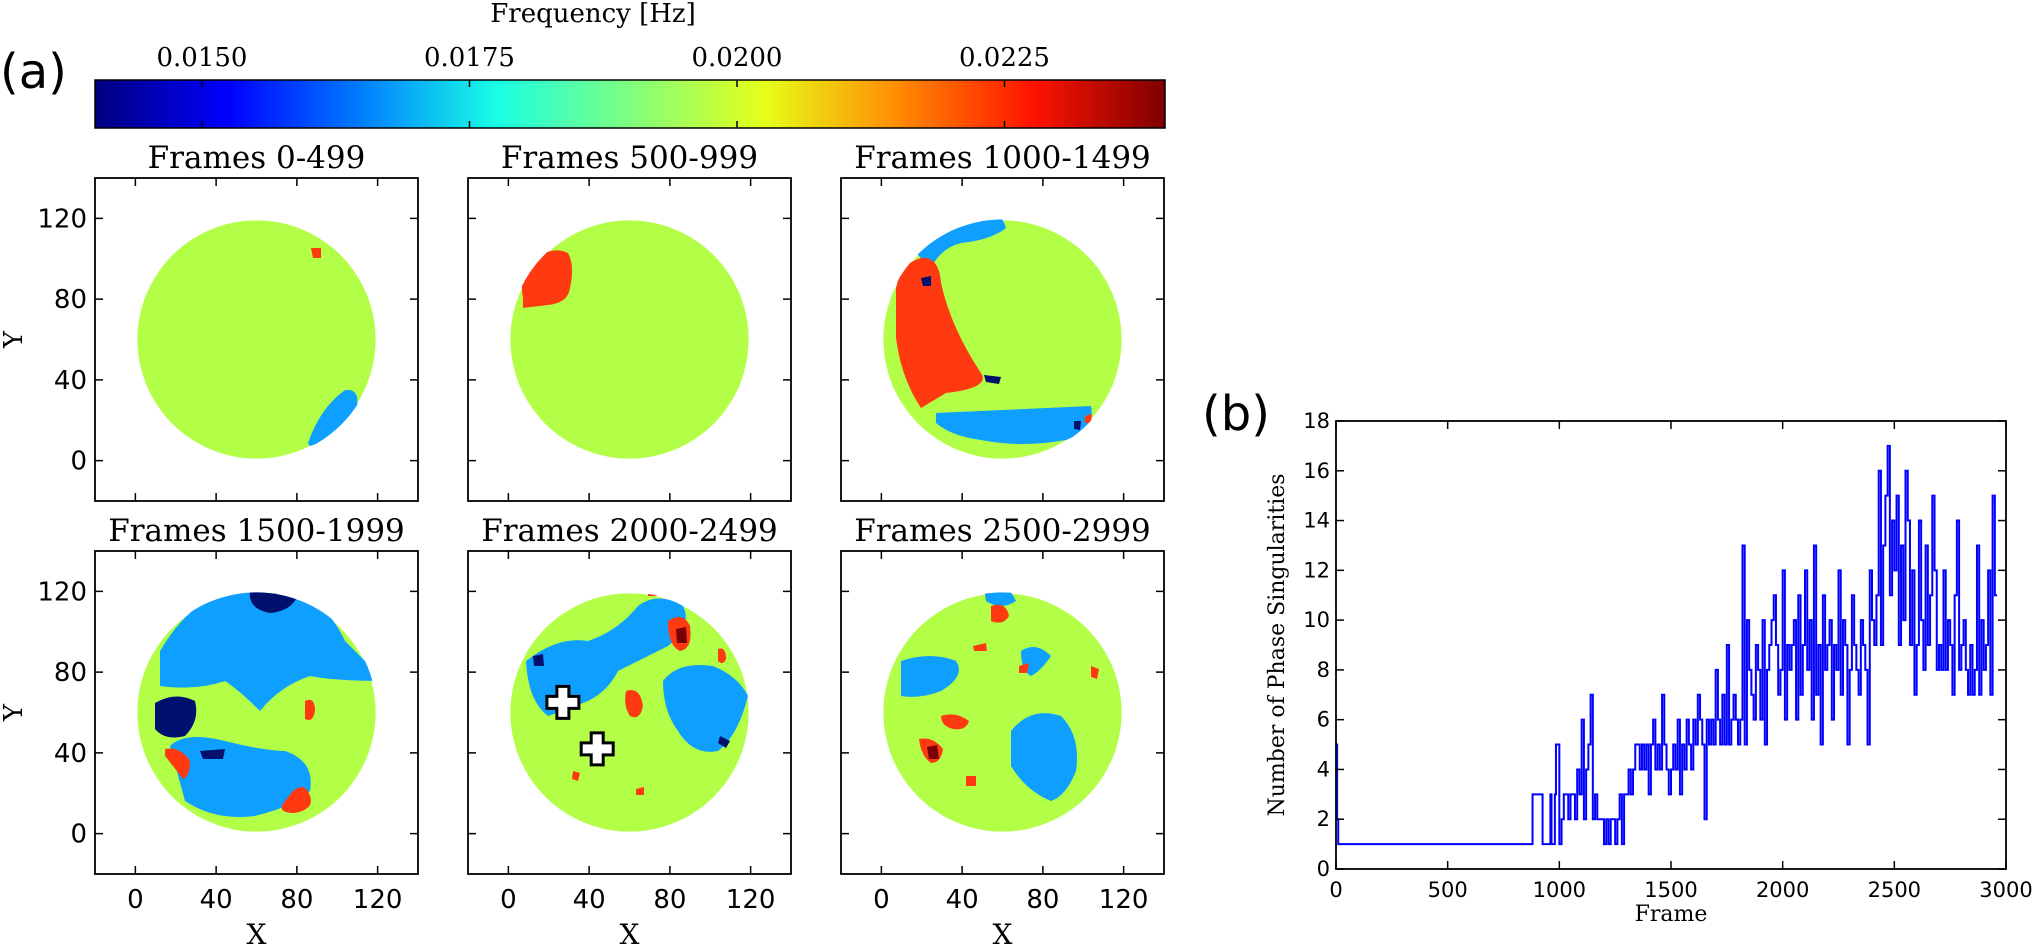 This screenshot has height=944, width=2035. What do you see at coordinates (14, 339) in the screenshot?
I see `y-axis-label: Y` at bounding box center [14, 339].